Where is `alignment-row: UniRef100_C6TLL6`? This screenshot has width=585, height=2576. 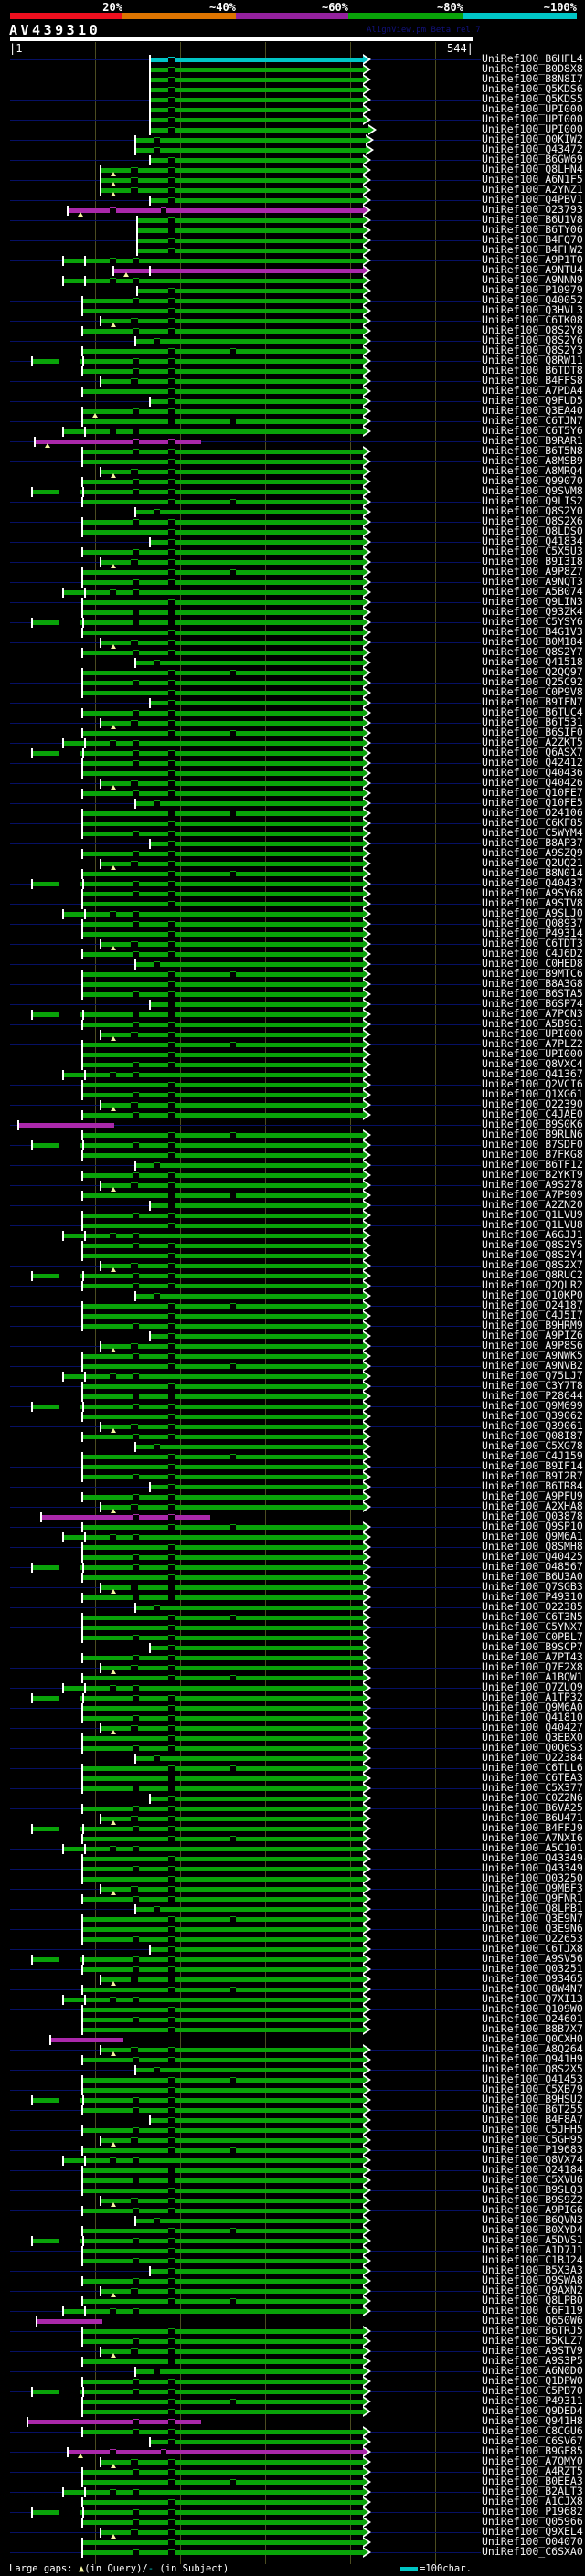 alignment-row: UniRef100_C6TLL6 is located at coordinates (293, 1768).